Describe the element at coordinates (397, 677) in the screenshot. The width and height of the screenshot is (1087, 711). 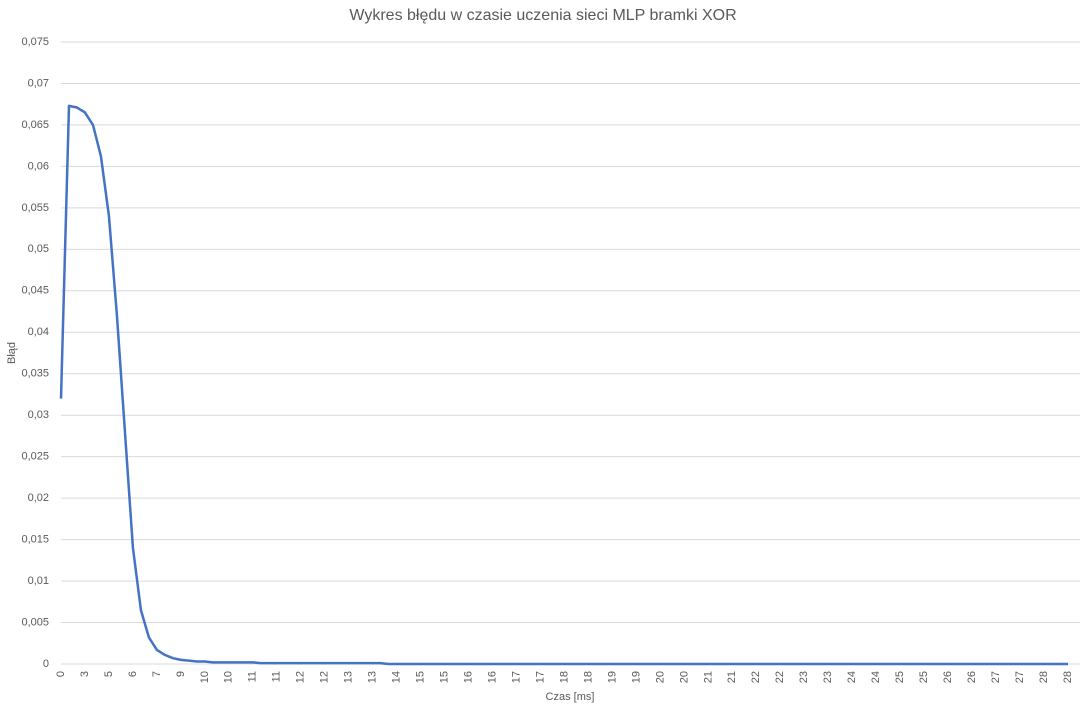
I see `x-tick-label: 14` at that location.